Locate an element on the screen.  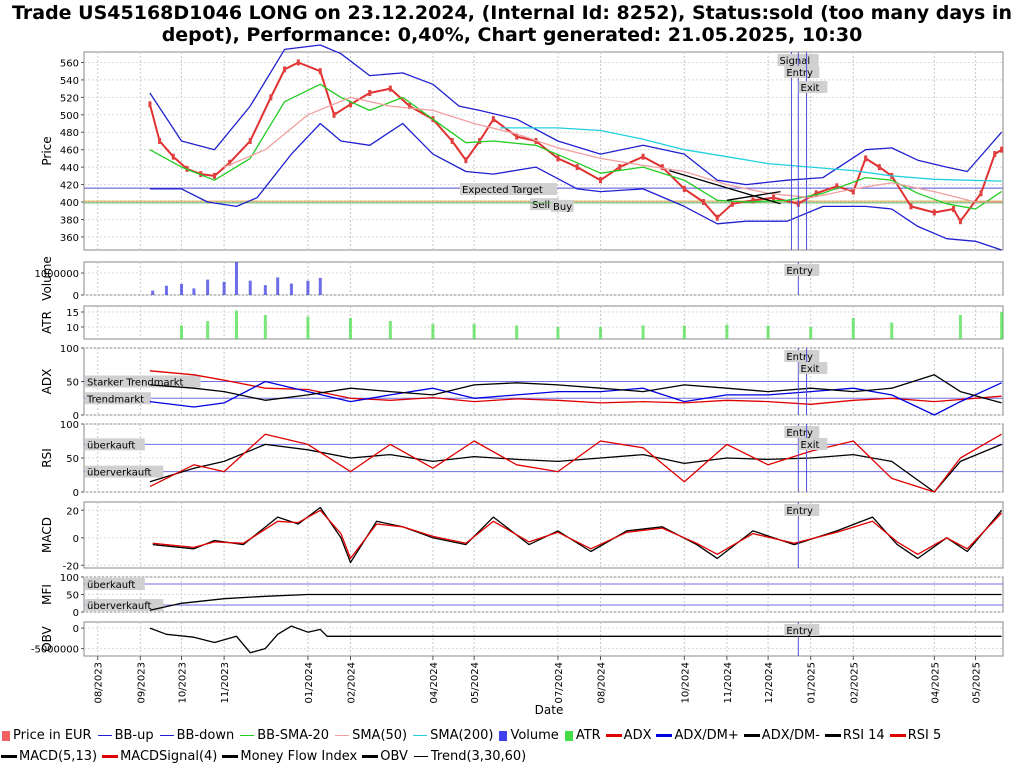
legend-item: ATR is located at coordinates (582, 735).